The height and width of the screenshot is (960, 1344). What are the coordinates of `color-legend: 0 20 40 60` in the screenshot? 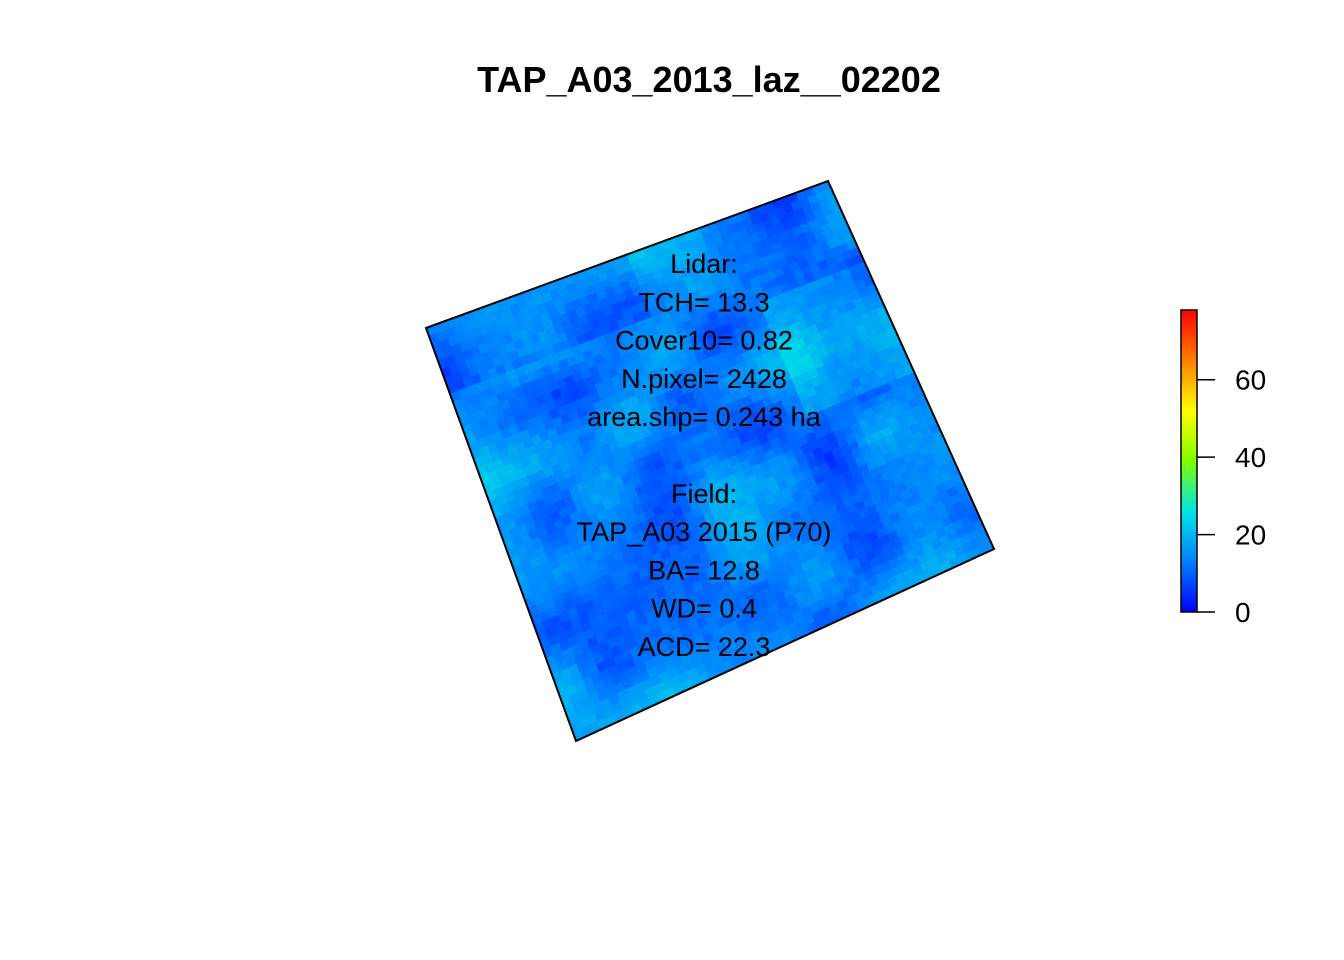 It's located at (1223, 468).